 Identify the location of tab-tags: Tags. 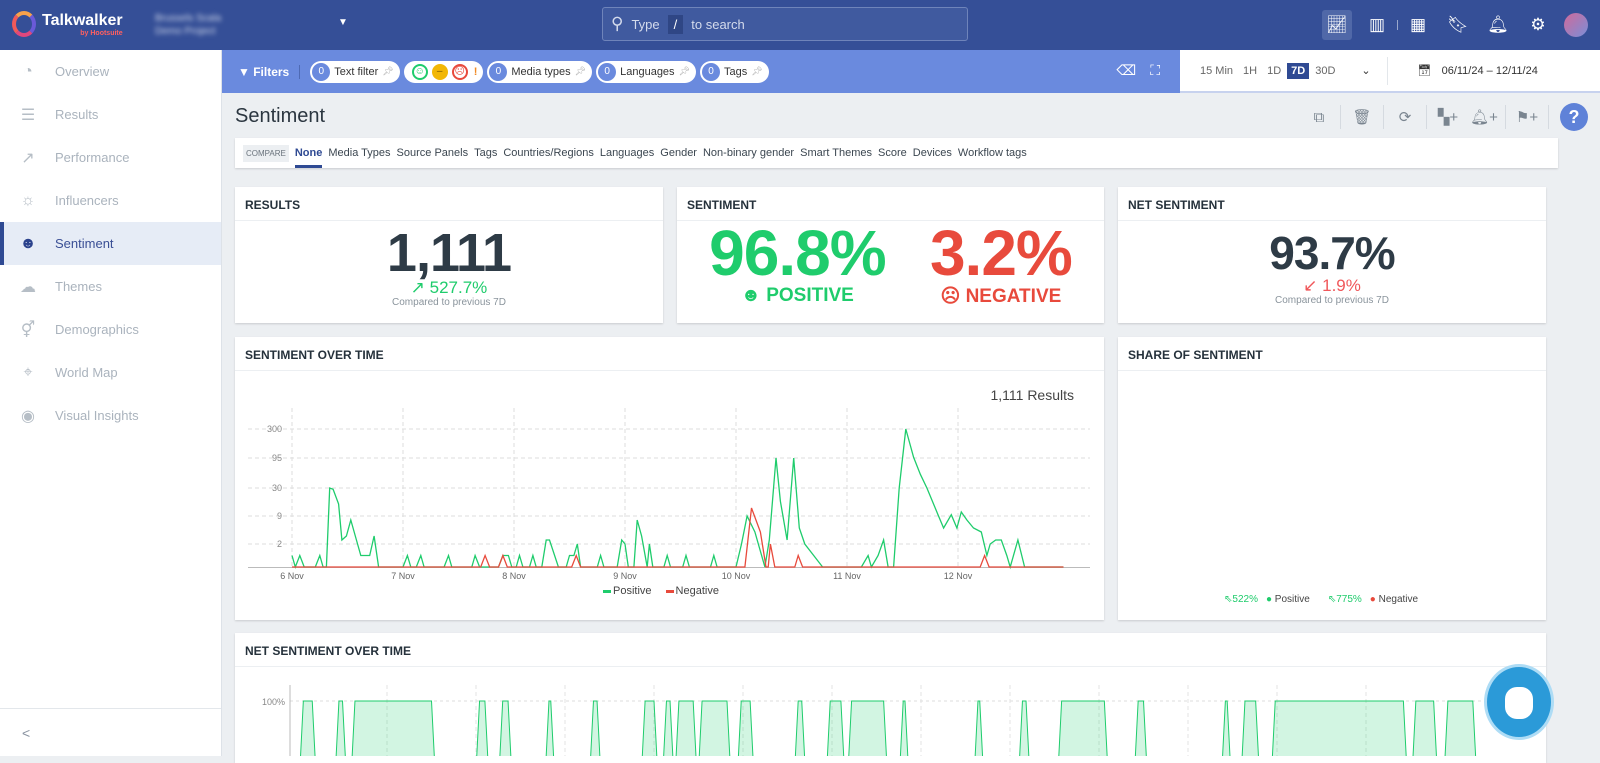
(486, 153).